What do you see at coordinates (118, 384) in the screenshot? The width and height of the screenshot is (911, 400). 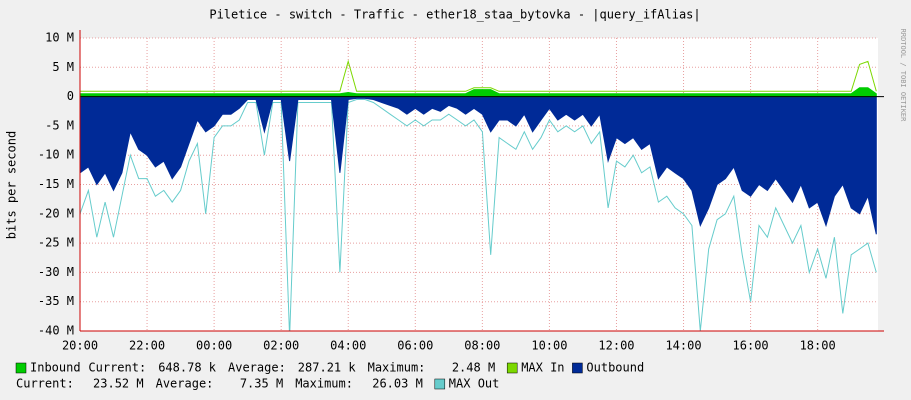 I see `stat-value: 23.52 M` at bounding box center [118, 384].